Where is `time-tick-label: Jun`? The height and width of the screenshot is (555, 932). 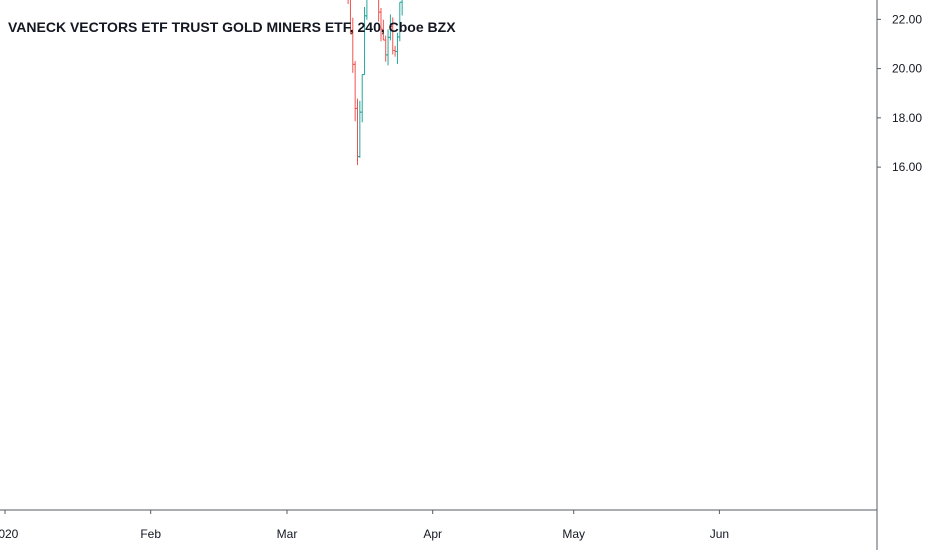
time-tick-label: Jun is located at coordinates (719, 534).